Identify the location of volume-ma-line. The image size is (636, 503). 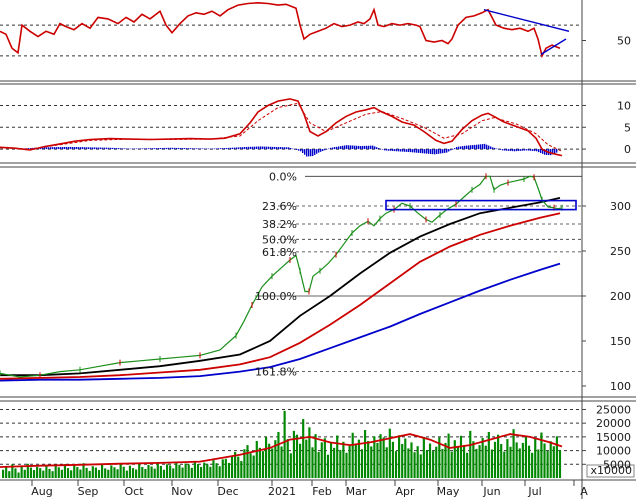
(281, 450).